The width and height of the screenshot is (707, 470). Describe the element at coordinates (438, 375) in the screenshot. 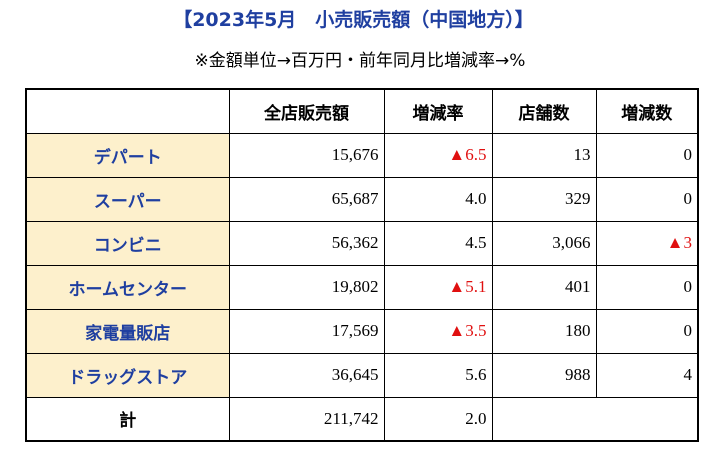

I see `rate-cell: 5.6` at that location.